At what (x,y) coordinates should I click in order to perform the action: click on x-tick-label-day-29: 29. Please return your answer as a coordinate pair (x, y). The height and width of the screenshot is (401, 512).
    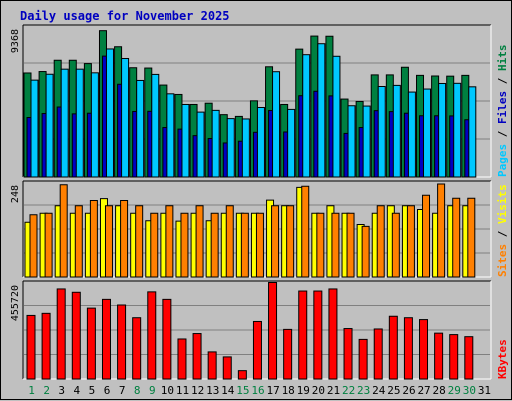
    Looking at the image, I should click on (454, 390).